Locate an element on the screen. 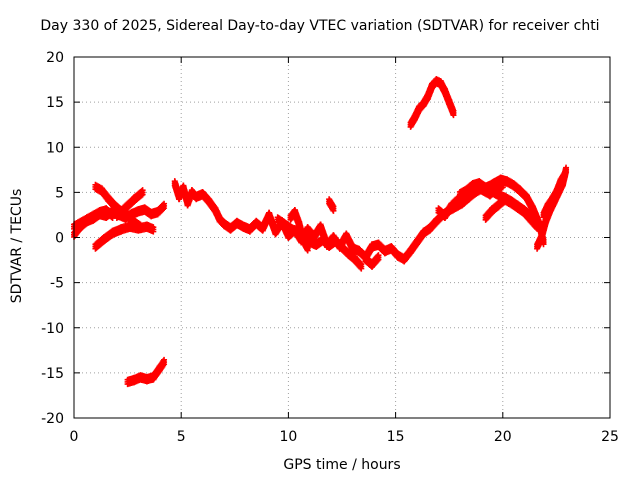  y-tick-label: -20 is located at coordinates (52, 419).